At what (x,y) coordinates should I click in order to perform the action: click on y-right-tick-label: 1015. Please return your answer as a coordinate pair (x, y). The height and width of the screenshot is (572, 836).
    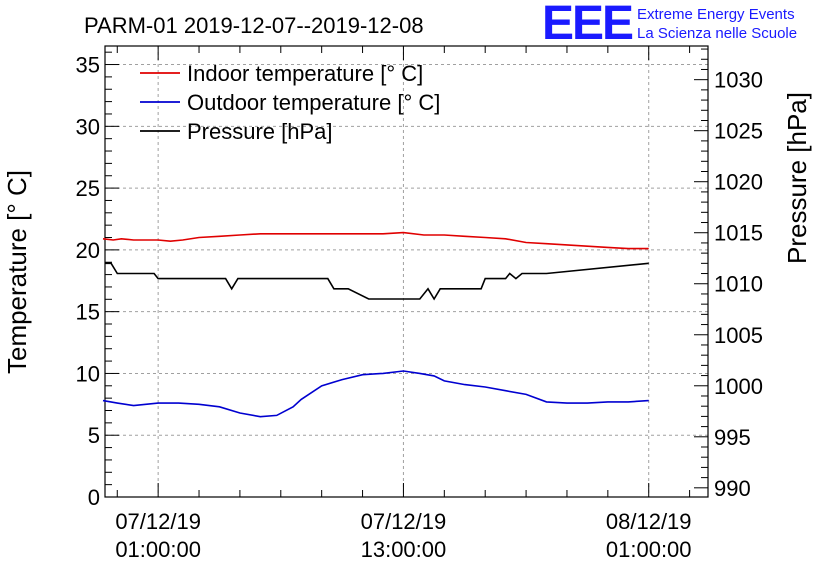
    Looking at the image, I should click on (738, 233).